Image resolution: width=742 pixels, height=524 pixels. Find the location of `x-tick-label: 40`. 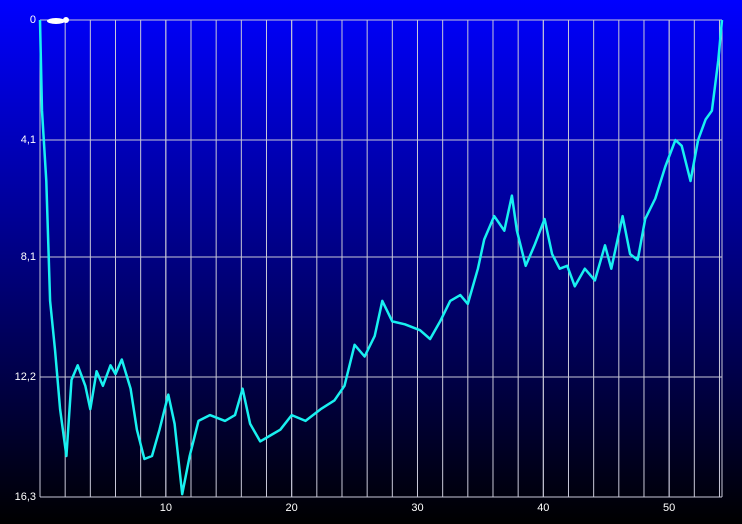

x-tick-label: 40 is located at coordinates (543, 508).